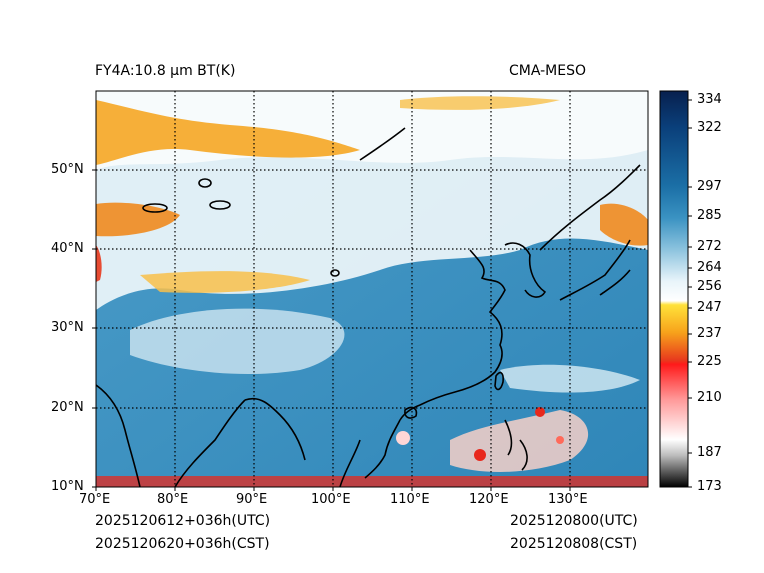 This screenshot has width=764, height=573. Describe the element at coordinates (709, 286) in the screenshot. I see `colorbar-label: 256` at that location.